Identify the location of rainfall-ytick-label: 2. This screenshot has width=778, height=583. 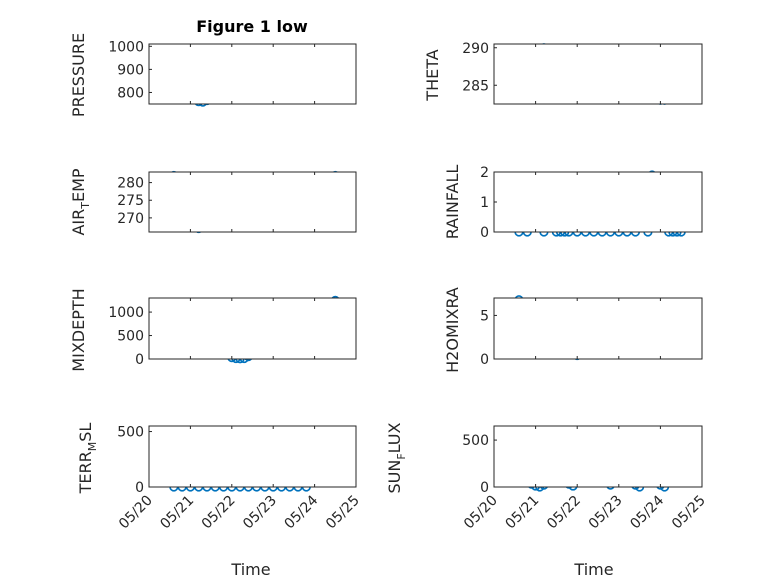
(484, 173).